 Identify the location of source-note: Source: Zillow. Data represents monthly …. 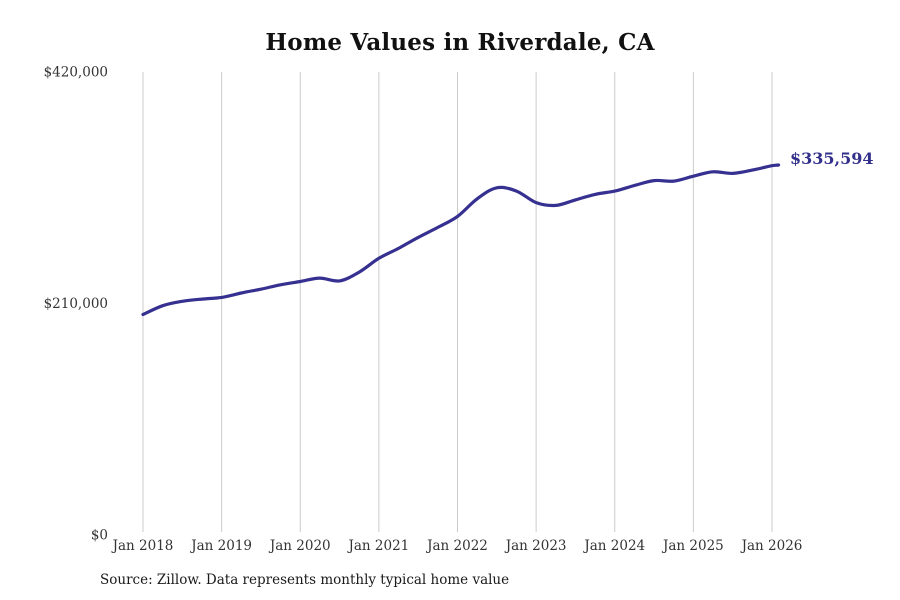
(305, 580).